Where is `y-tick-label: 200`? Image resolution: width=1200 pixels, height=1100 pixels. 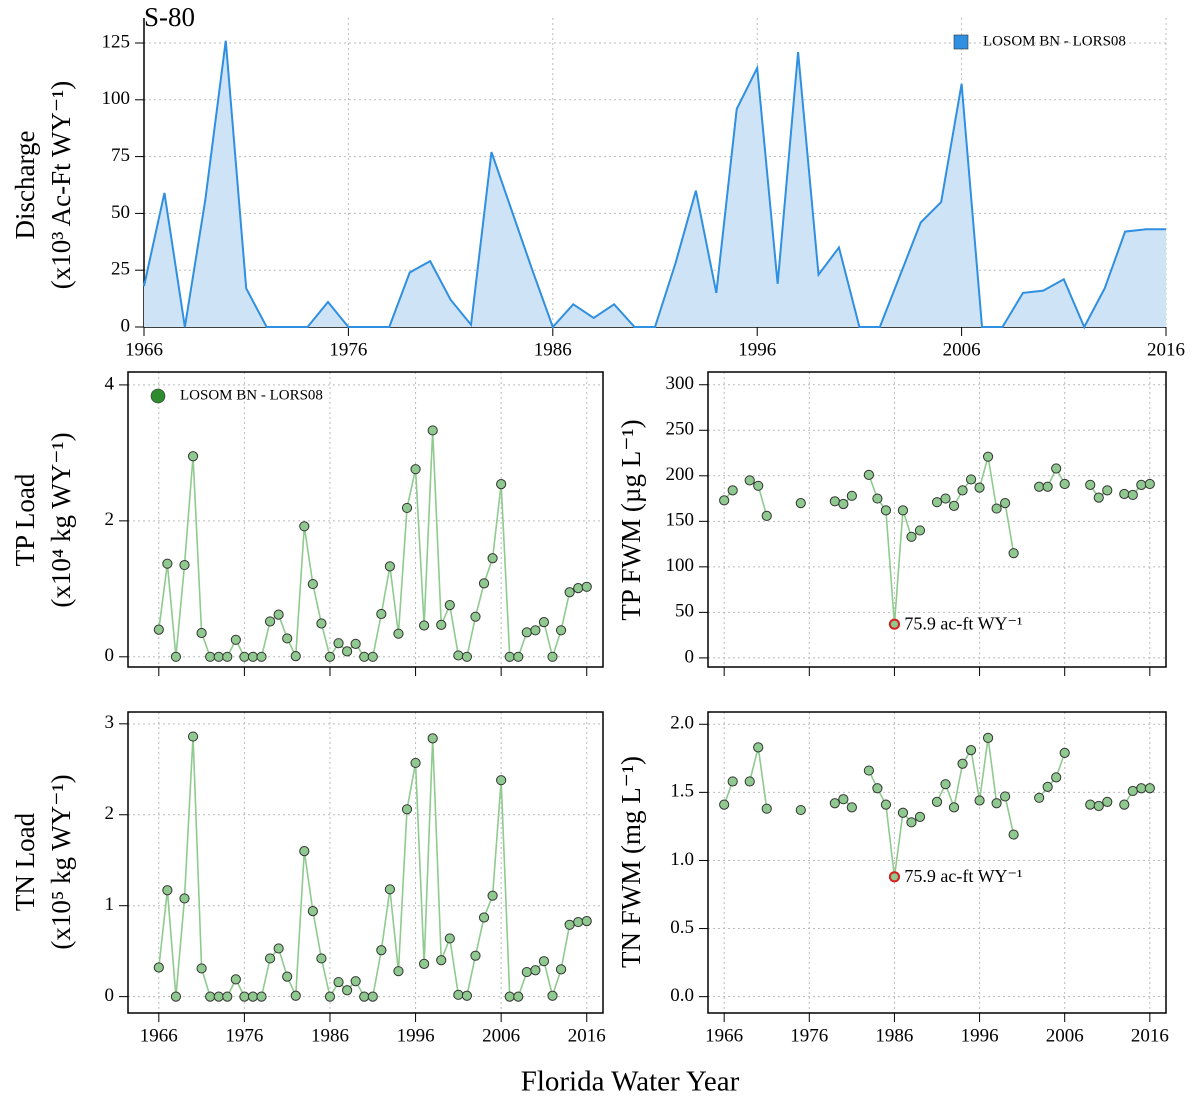 y-tick-label: 200 is located at coordinates (680, 474).